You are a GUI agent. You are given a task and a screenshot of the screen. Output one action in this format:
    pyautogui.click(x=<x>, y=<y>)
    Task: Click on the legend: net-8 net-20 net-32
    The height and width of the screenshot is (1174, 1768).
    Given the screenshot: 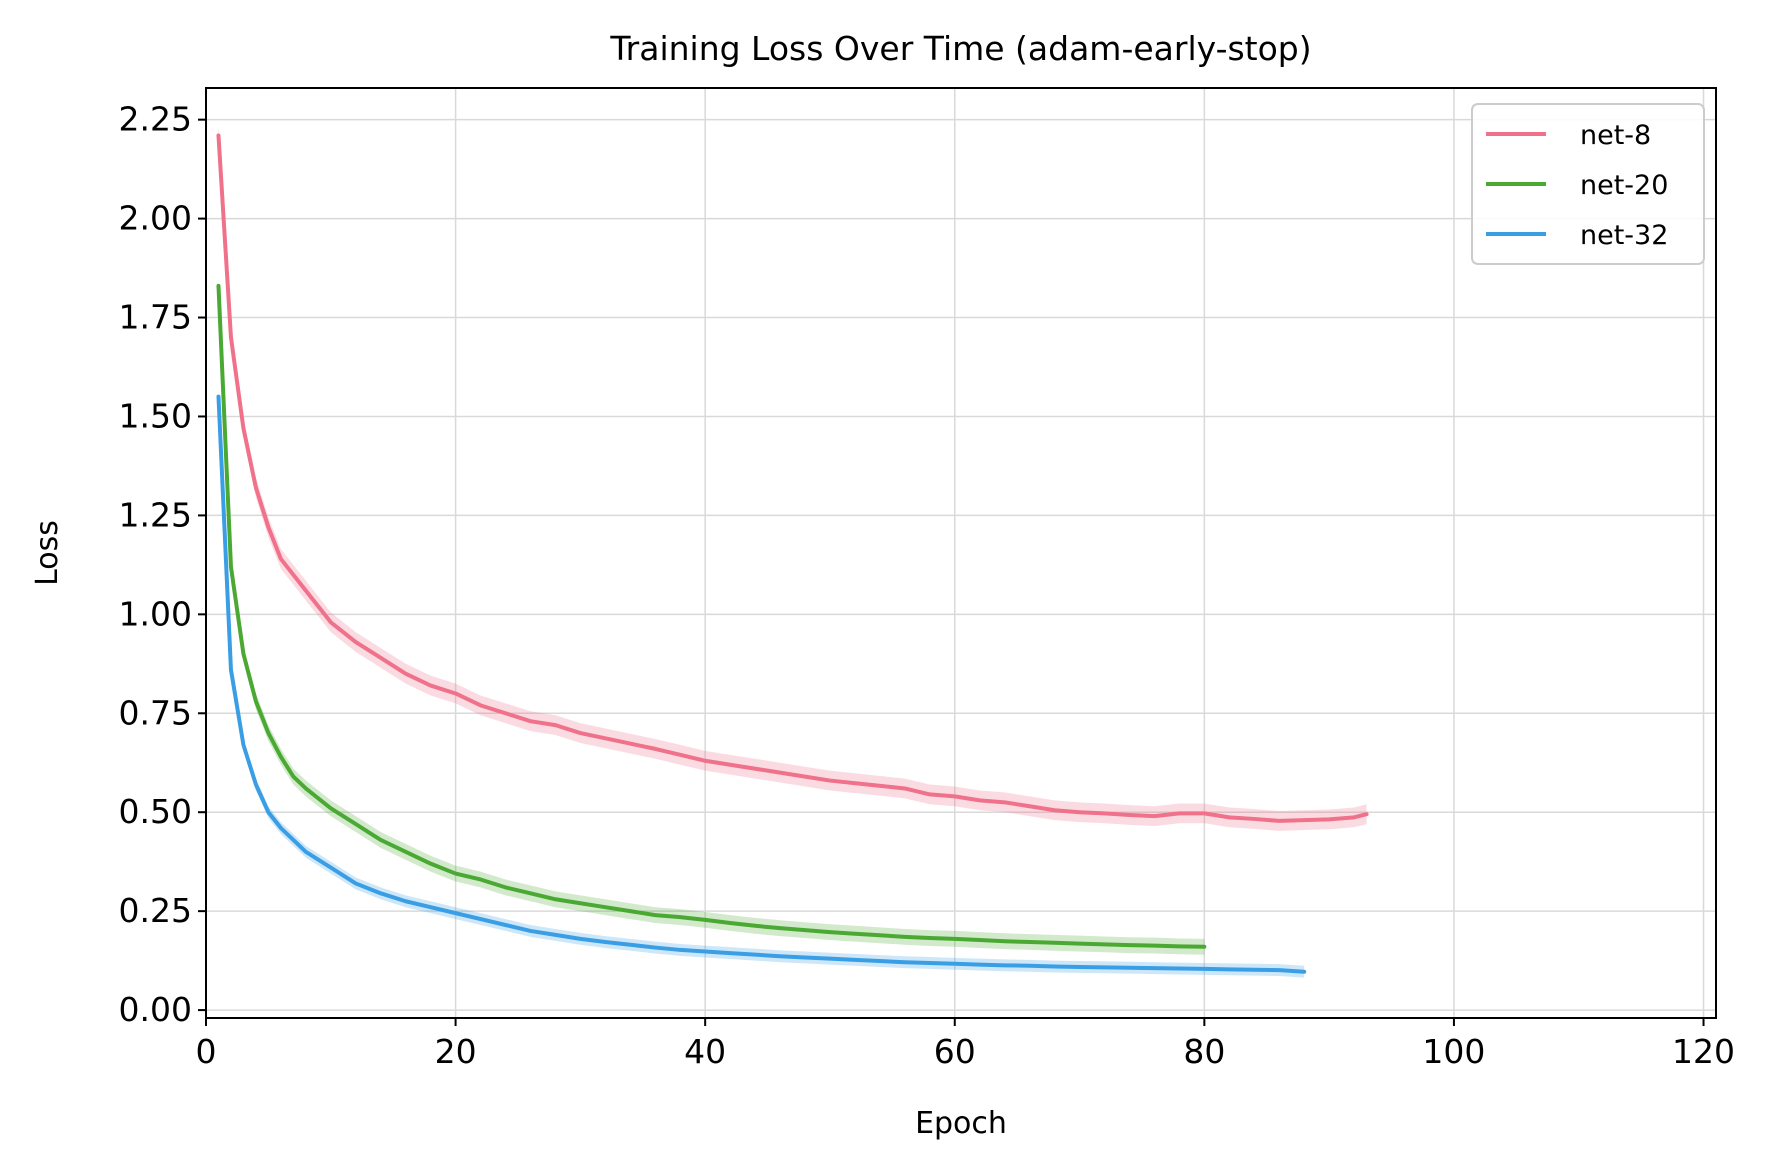 What is the action you would take?
    pyautogui.click(x=1588, y=184)
    